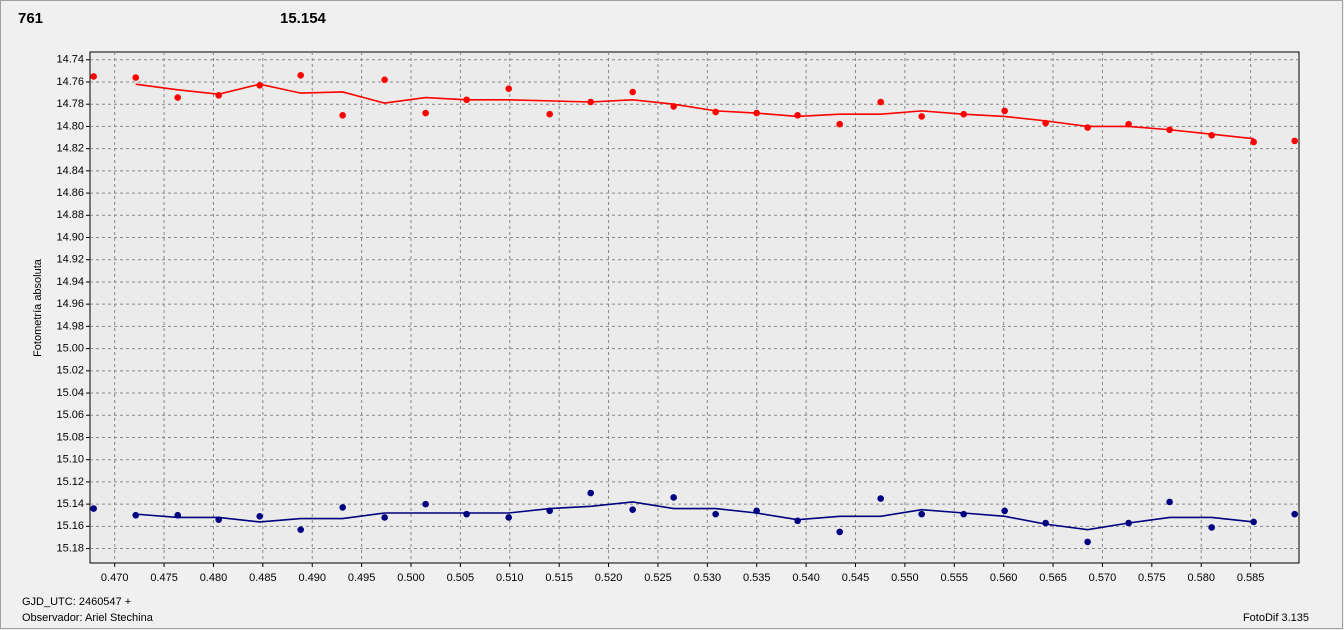 The image size is (1344, 630). What do you see at coordinates (411, 578) in the screenshot?
I see `x-tick-label: 0.500` at bounding box center [411, 578].